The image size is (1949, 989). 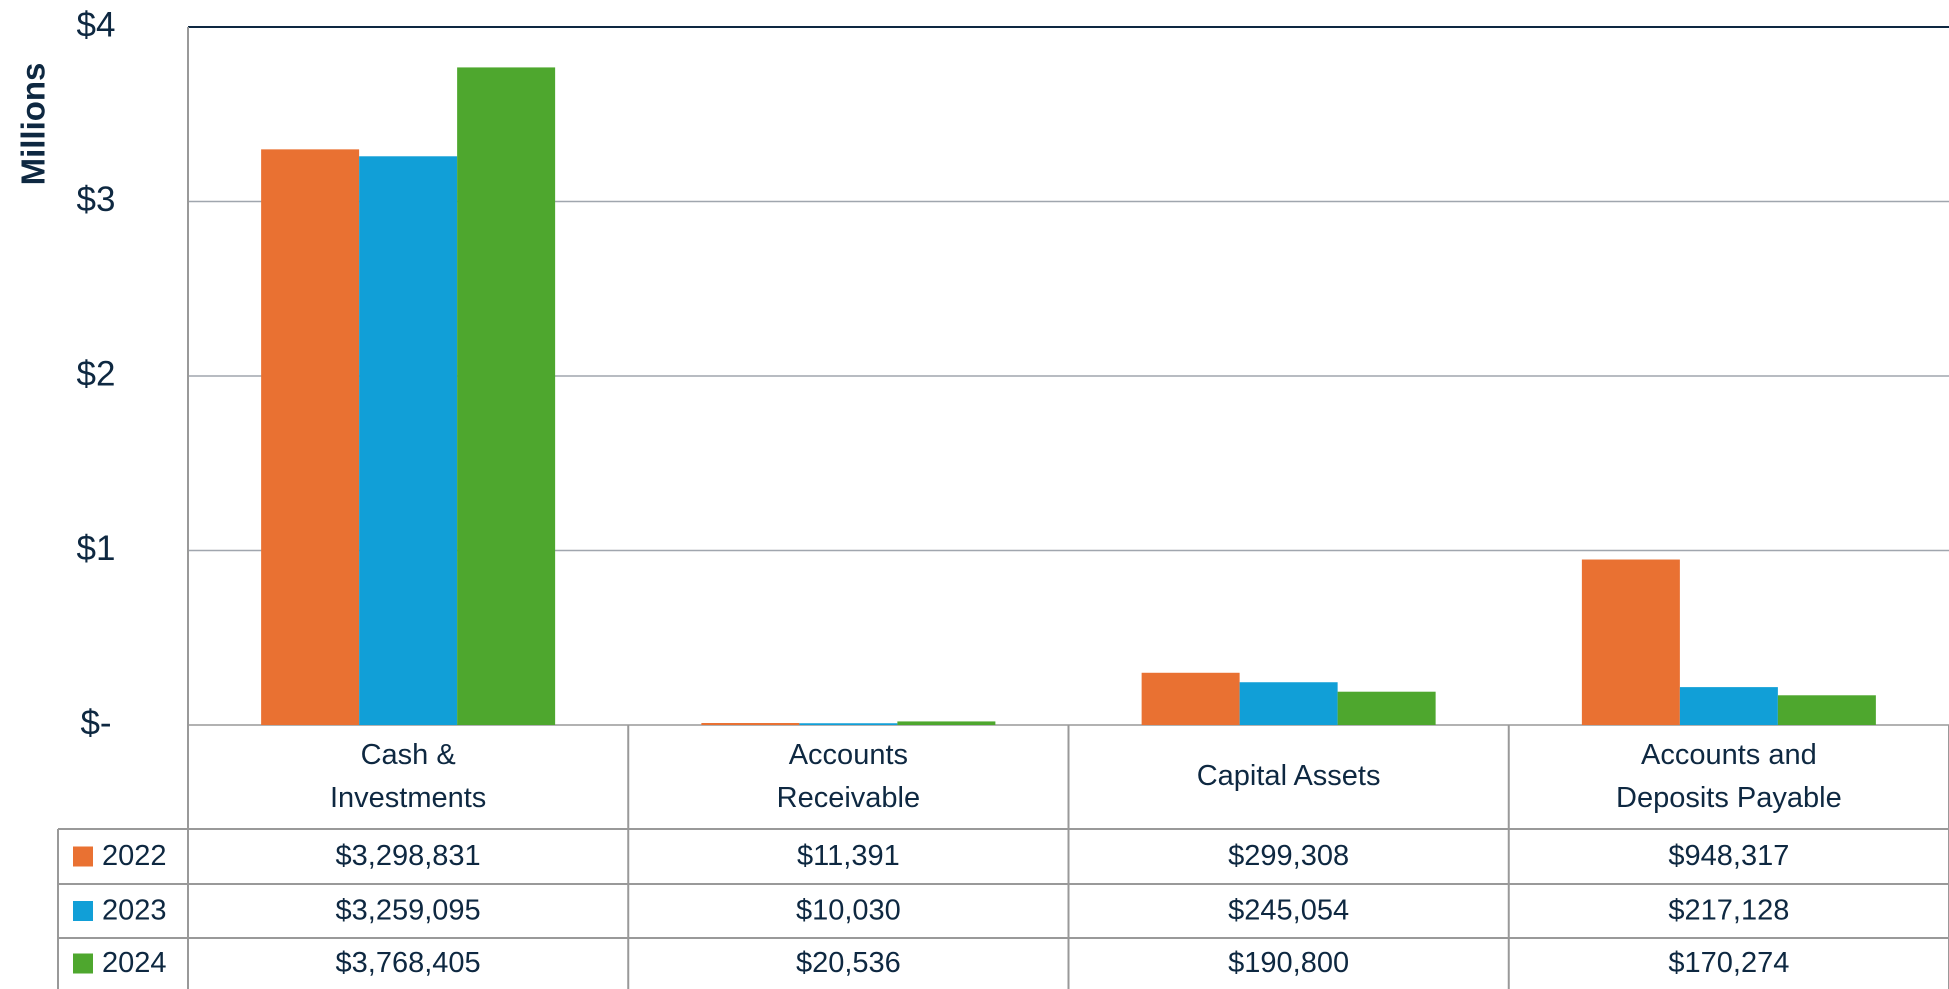 I want to click on y-tick-label: $4, so click(x=96, y=24).